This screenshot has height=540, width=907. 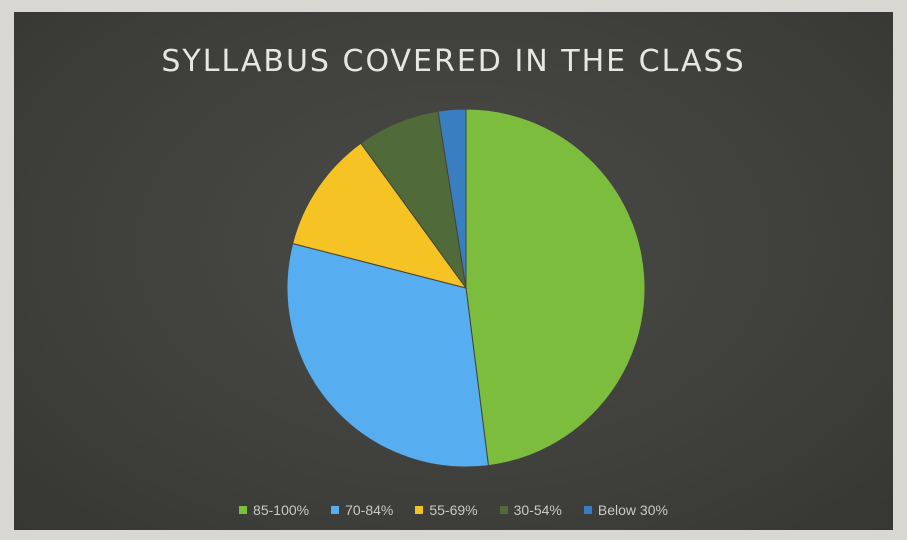 I want to click on legend-item: 85-100%, so click(x=274, y=510).